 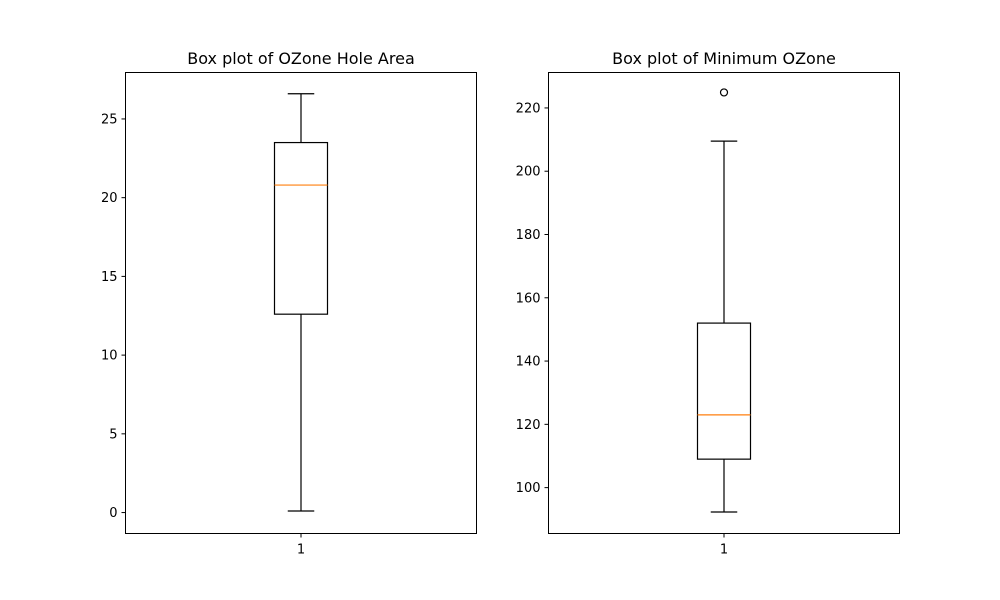 What do you see at coordinates (113, 513) in the screenshot?
I see `y-tick-label: 0` at bounding box center [113, 513].